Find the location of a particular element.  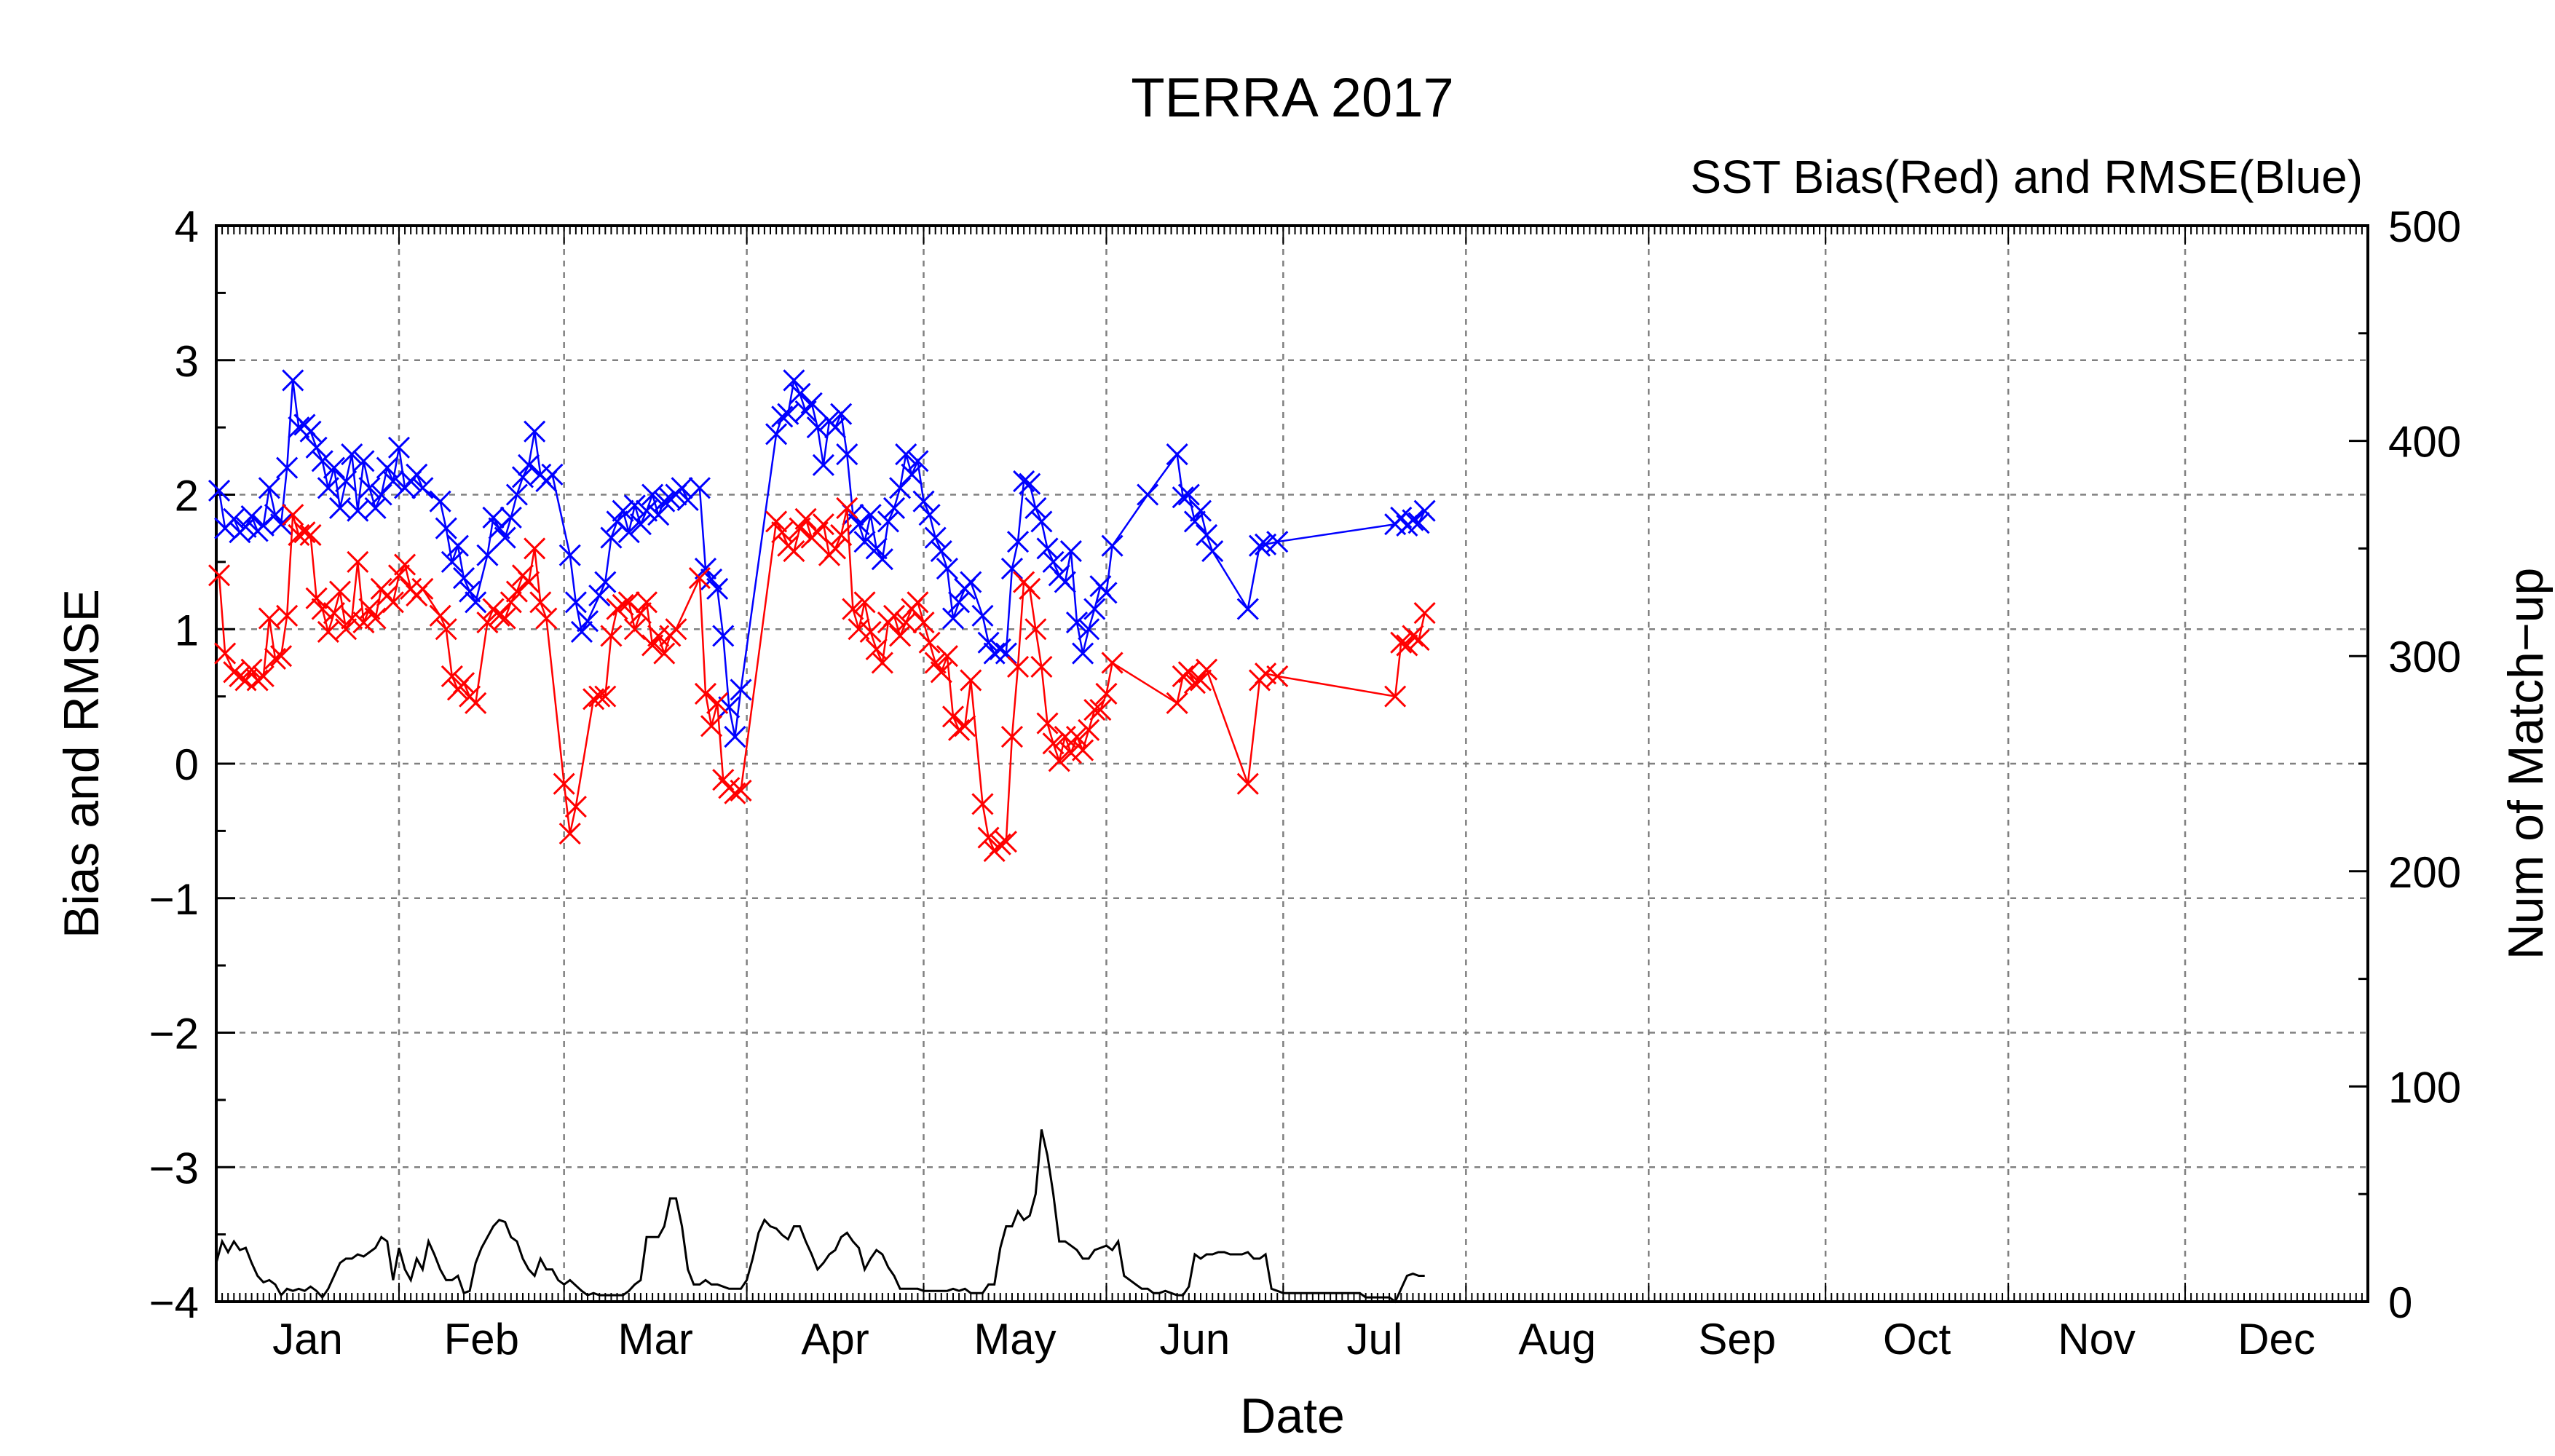

y-tick-label: −4 is located at coordinates (174, 1302).